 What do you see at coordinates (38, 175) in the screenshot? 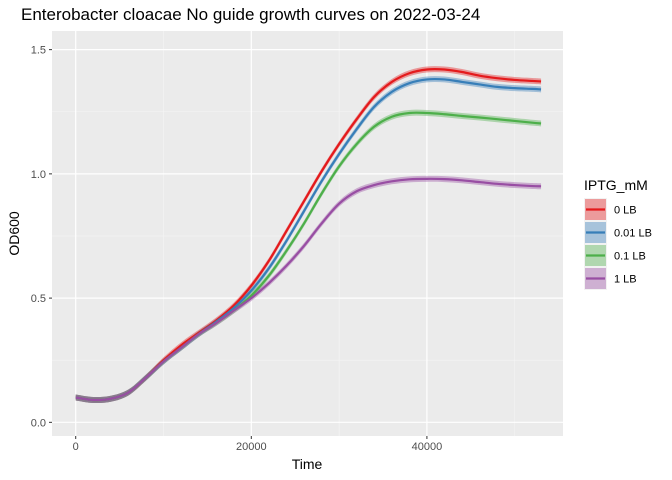
I see `y-tick-label: 1.0` at bounding box center [38, 175].